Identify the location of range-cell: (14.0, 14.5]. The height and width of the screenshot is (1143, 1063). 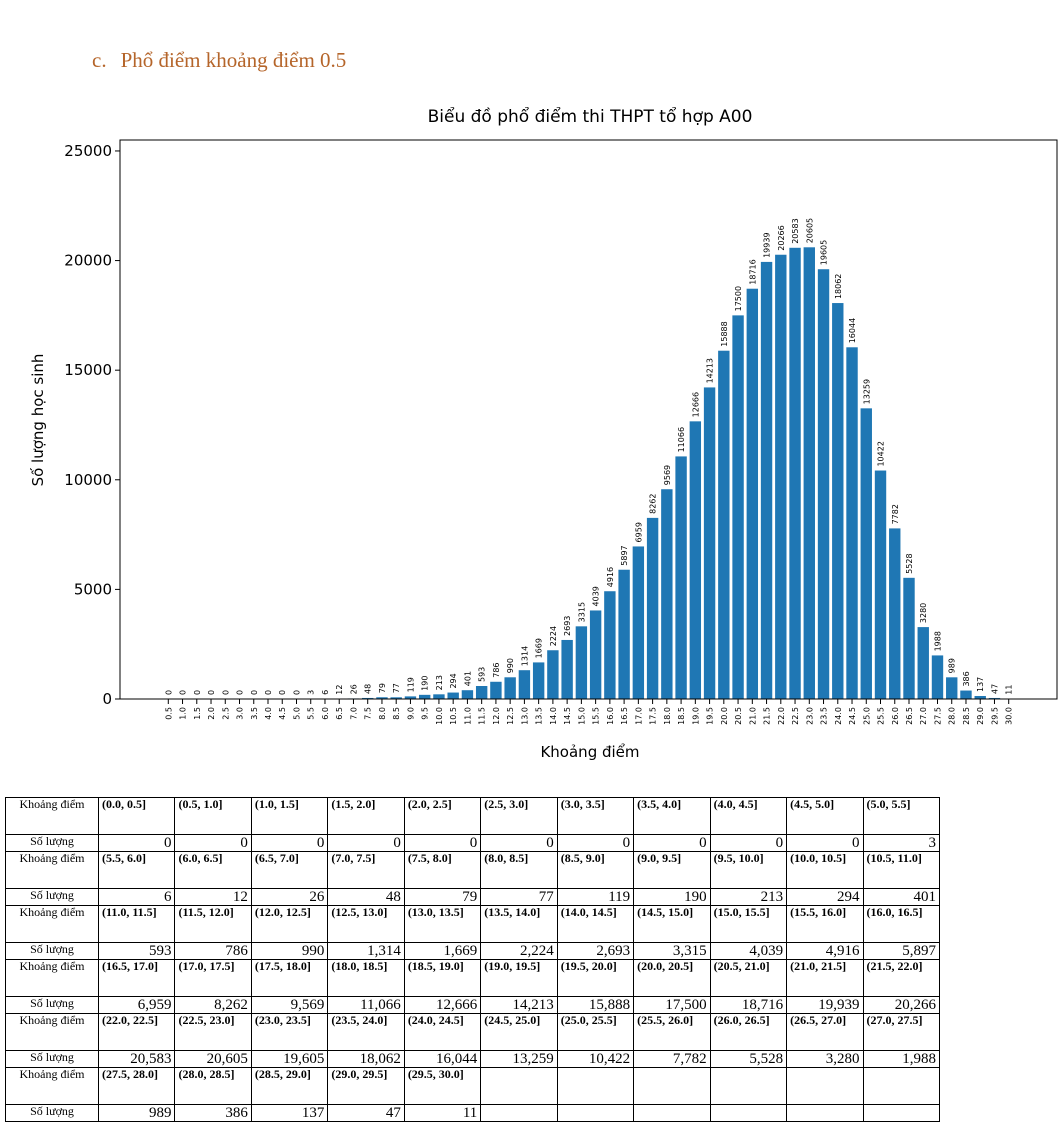
(595, 924).